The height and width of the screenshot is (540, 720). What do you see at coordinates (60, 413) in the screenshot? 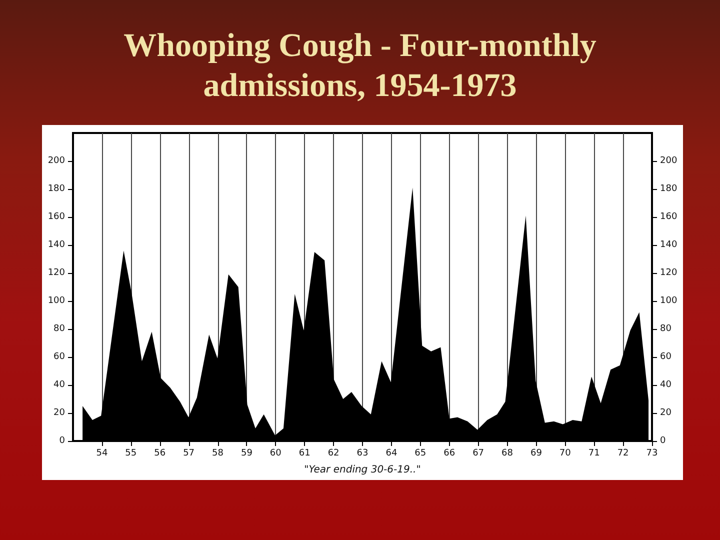
I see `y-tick-label: 20` at bounding box center [60, 413].